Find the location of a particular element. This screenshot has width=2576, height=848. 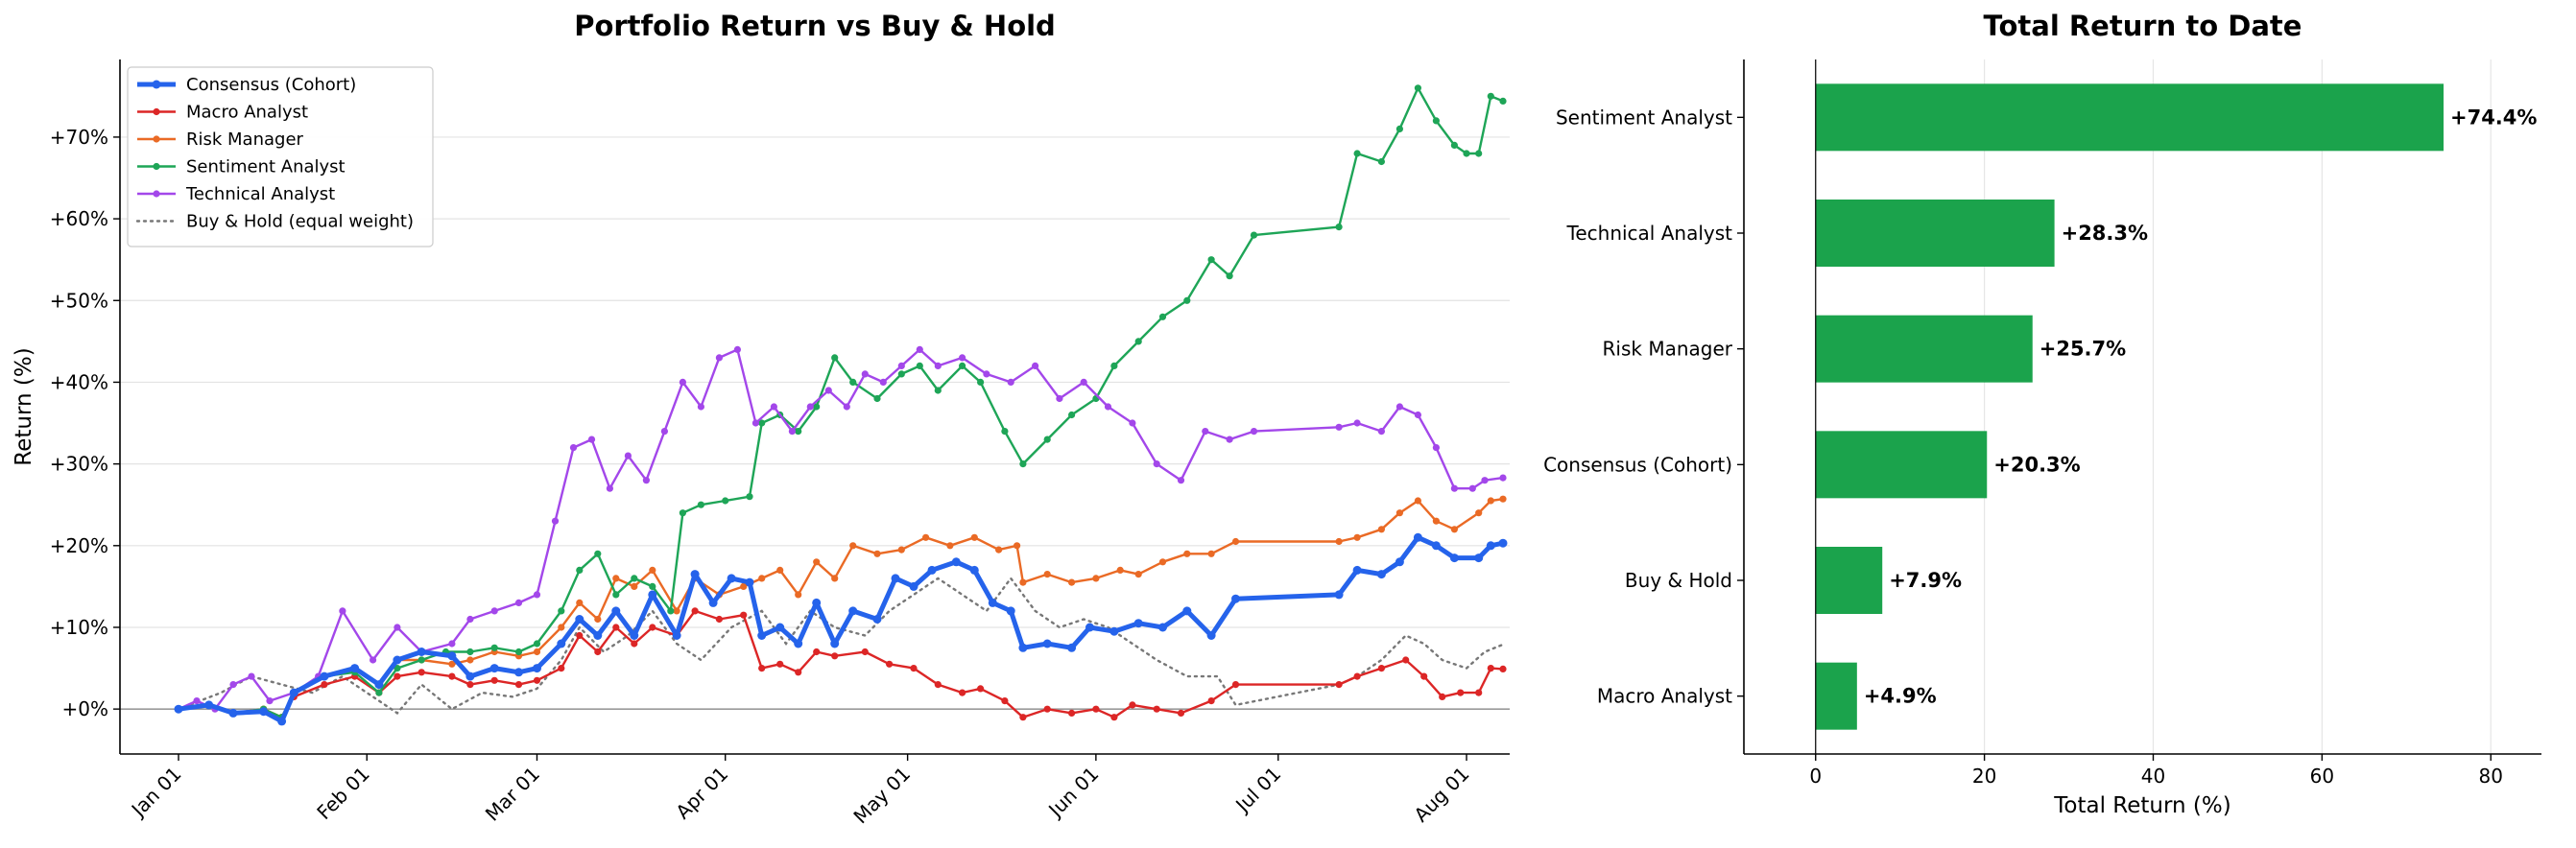

y-tick-label: +10% is located at coordinates (79, 627).